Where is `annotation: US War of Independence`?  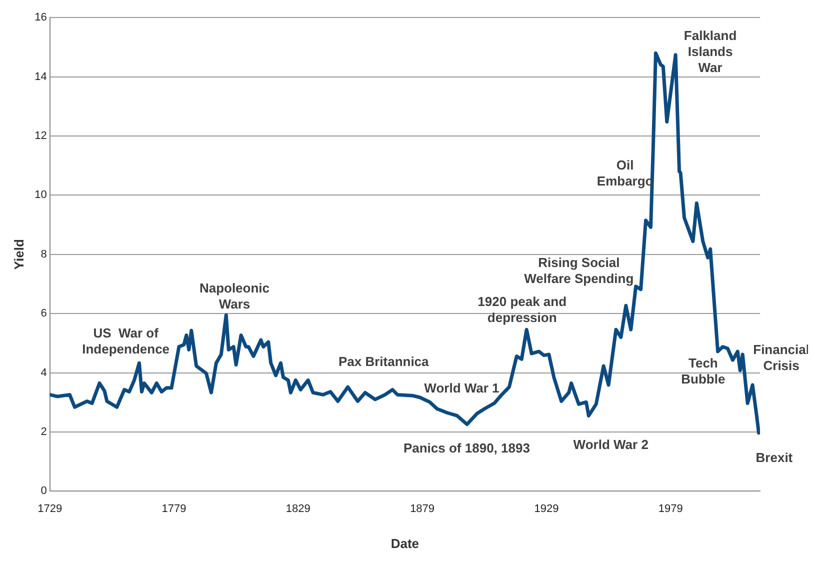 annotation: US War of Independence is located at coordinates (126, 341).